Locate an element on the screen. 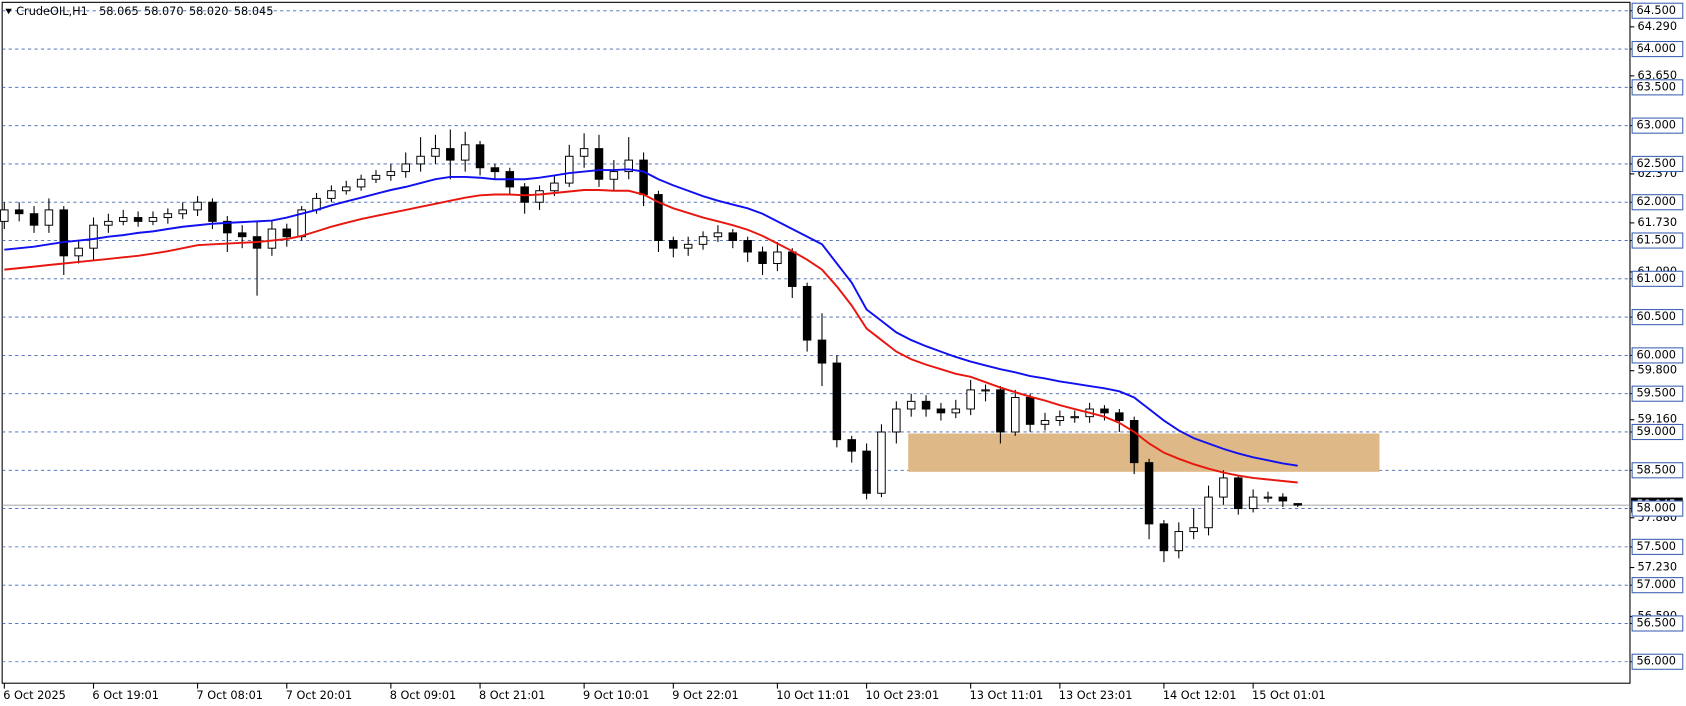 The height and width of the screenshot is (706, 1686). x-tick-label: 9 Oct 22:01 is located at coordinates (705, 695).